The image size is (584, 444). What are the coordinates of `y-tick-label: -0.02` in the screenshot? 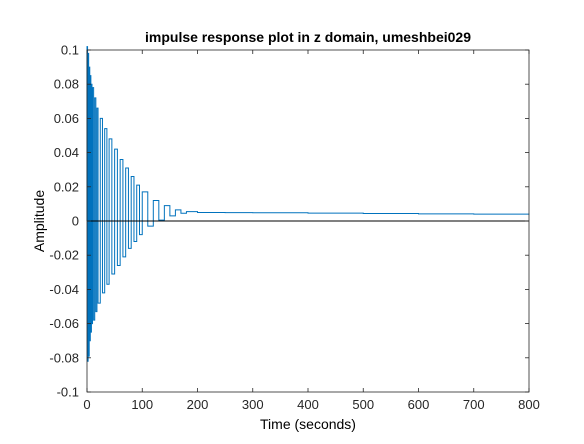 It's located at (64, 255).